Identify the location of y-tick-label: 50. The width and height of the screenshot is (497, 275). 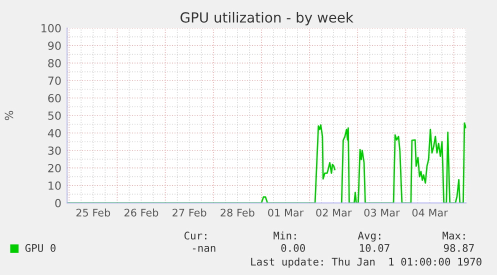
(54, 115).